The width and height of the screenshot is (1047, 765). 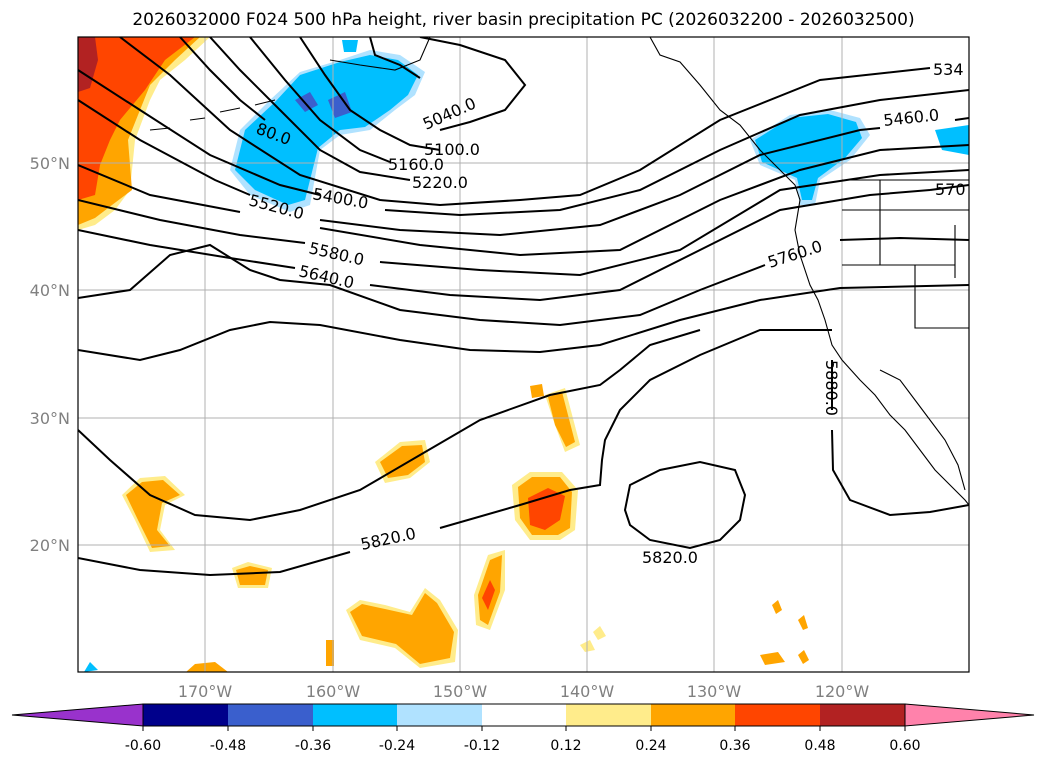 I want to click on alaska-coast, so click(x=380, y=54).